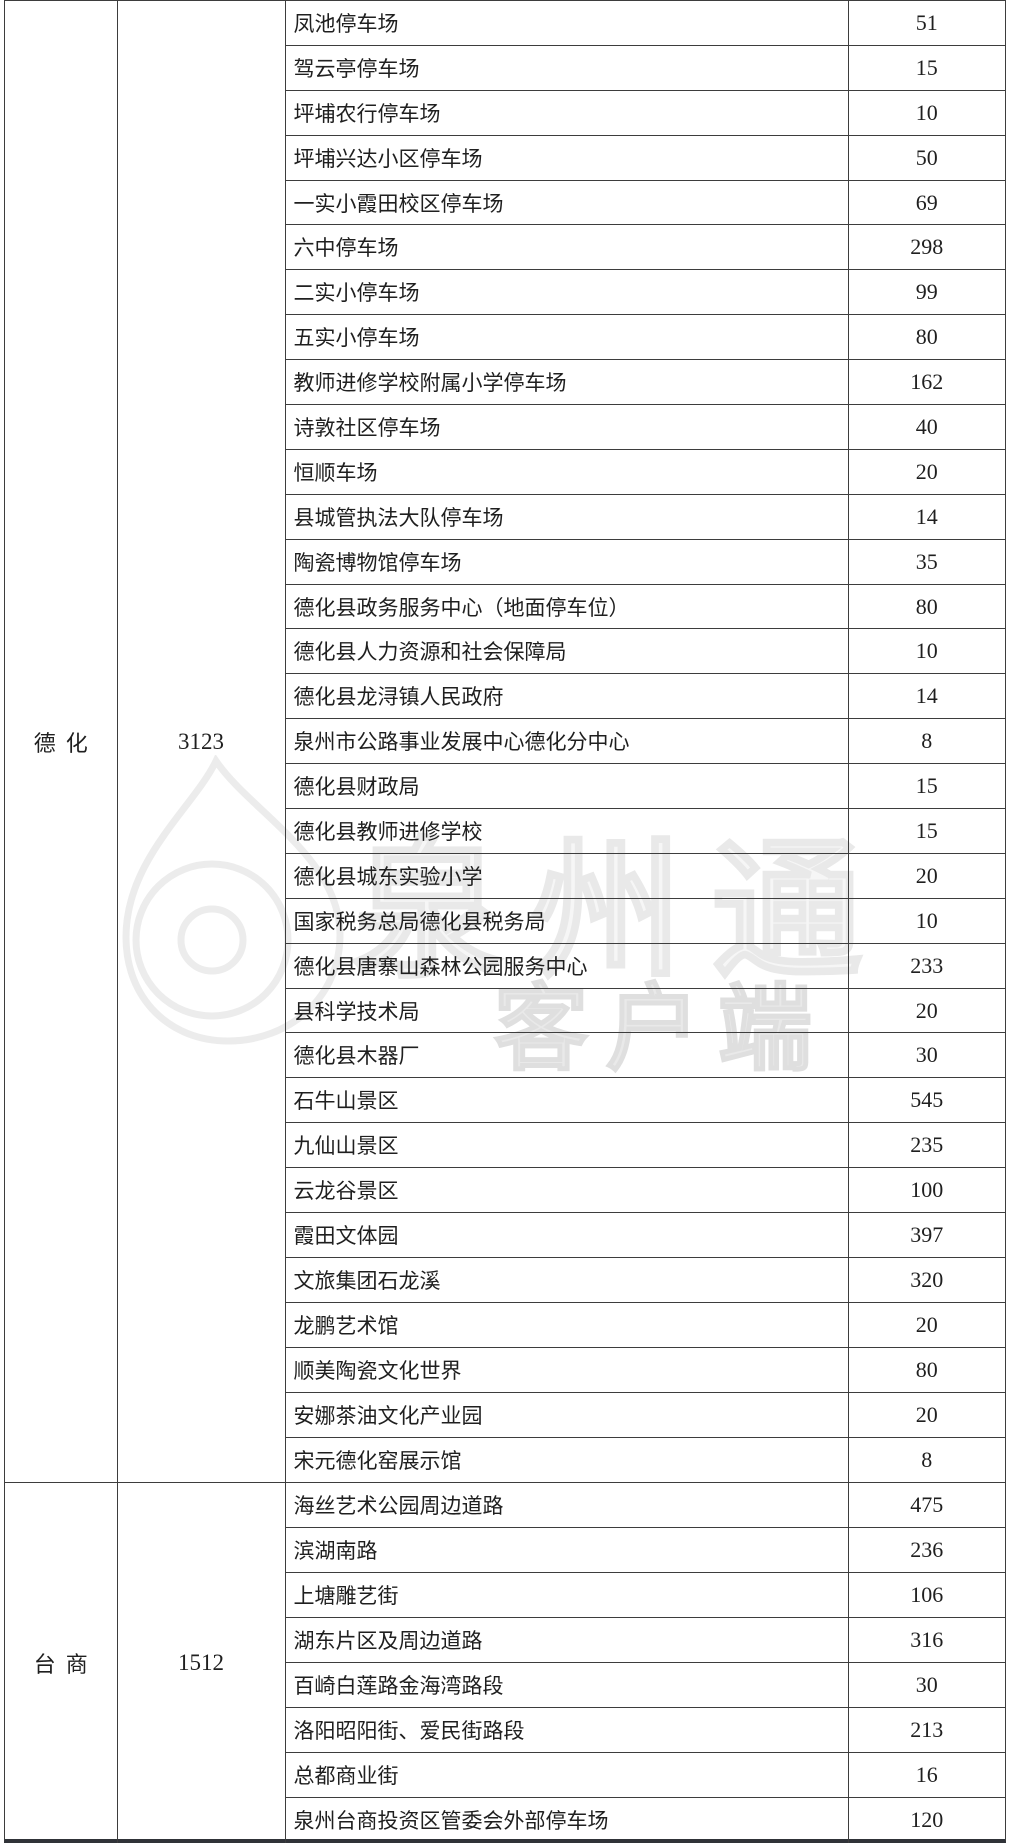  Describe the element at coordinates (335, 1551) in the screenshot. I see `parking-name-cell: 滨湖南路` at that location.